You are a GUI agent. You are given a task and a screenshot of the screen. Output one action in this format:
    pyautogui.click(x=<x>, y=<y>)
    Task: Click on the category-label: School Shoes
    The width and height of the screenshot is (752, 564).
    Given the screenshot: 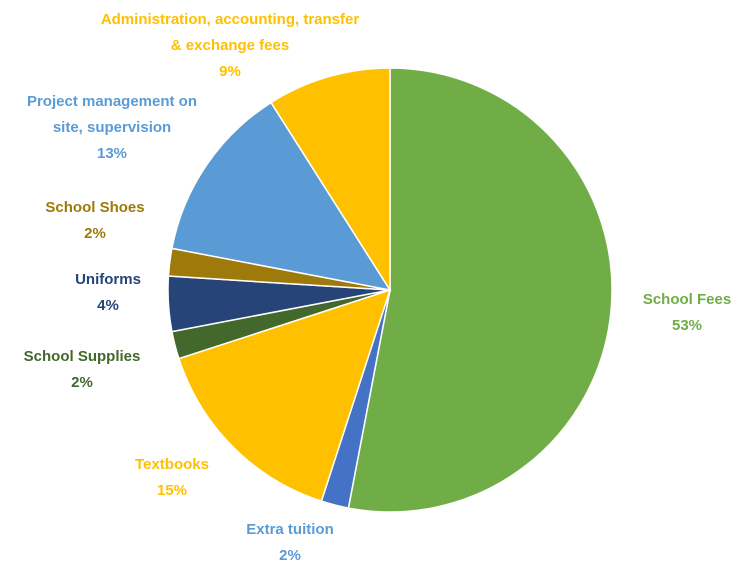 What is the action you would take?
    pyautogui.click(x=95, y=207)
    